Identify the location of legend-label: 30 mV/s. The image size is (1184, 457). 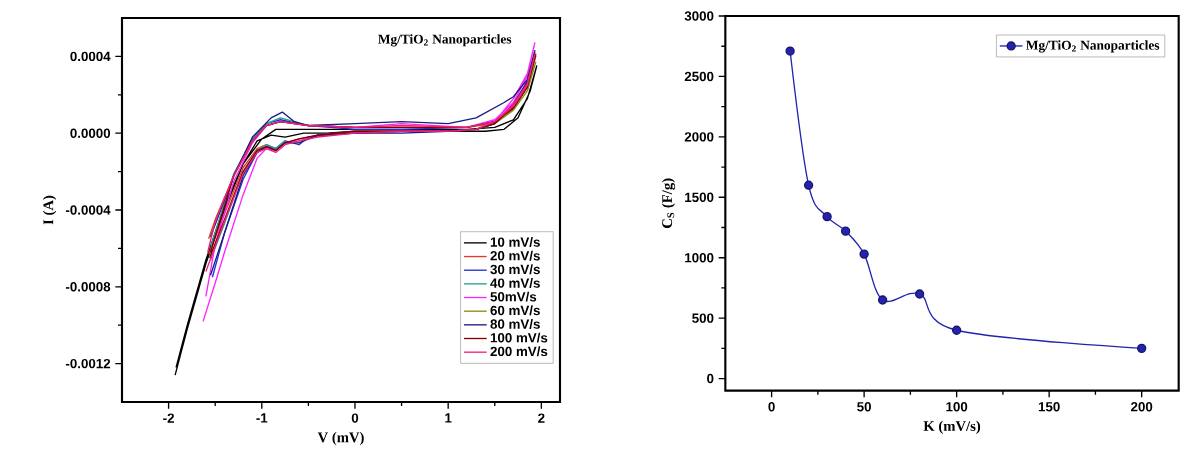
(515, 269).